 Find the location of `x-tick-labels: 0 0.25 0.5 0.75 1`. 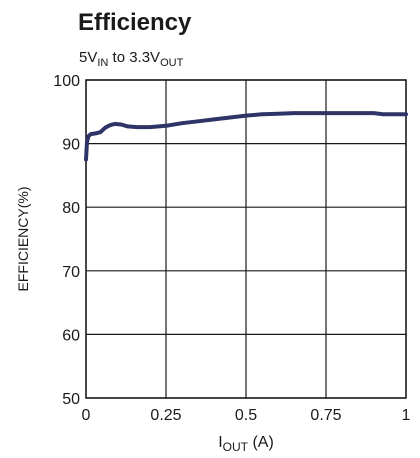

x-tick-labels: 0 0.25 0.5 0.75 1 is located at coordinates (246, 415).